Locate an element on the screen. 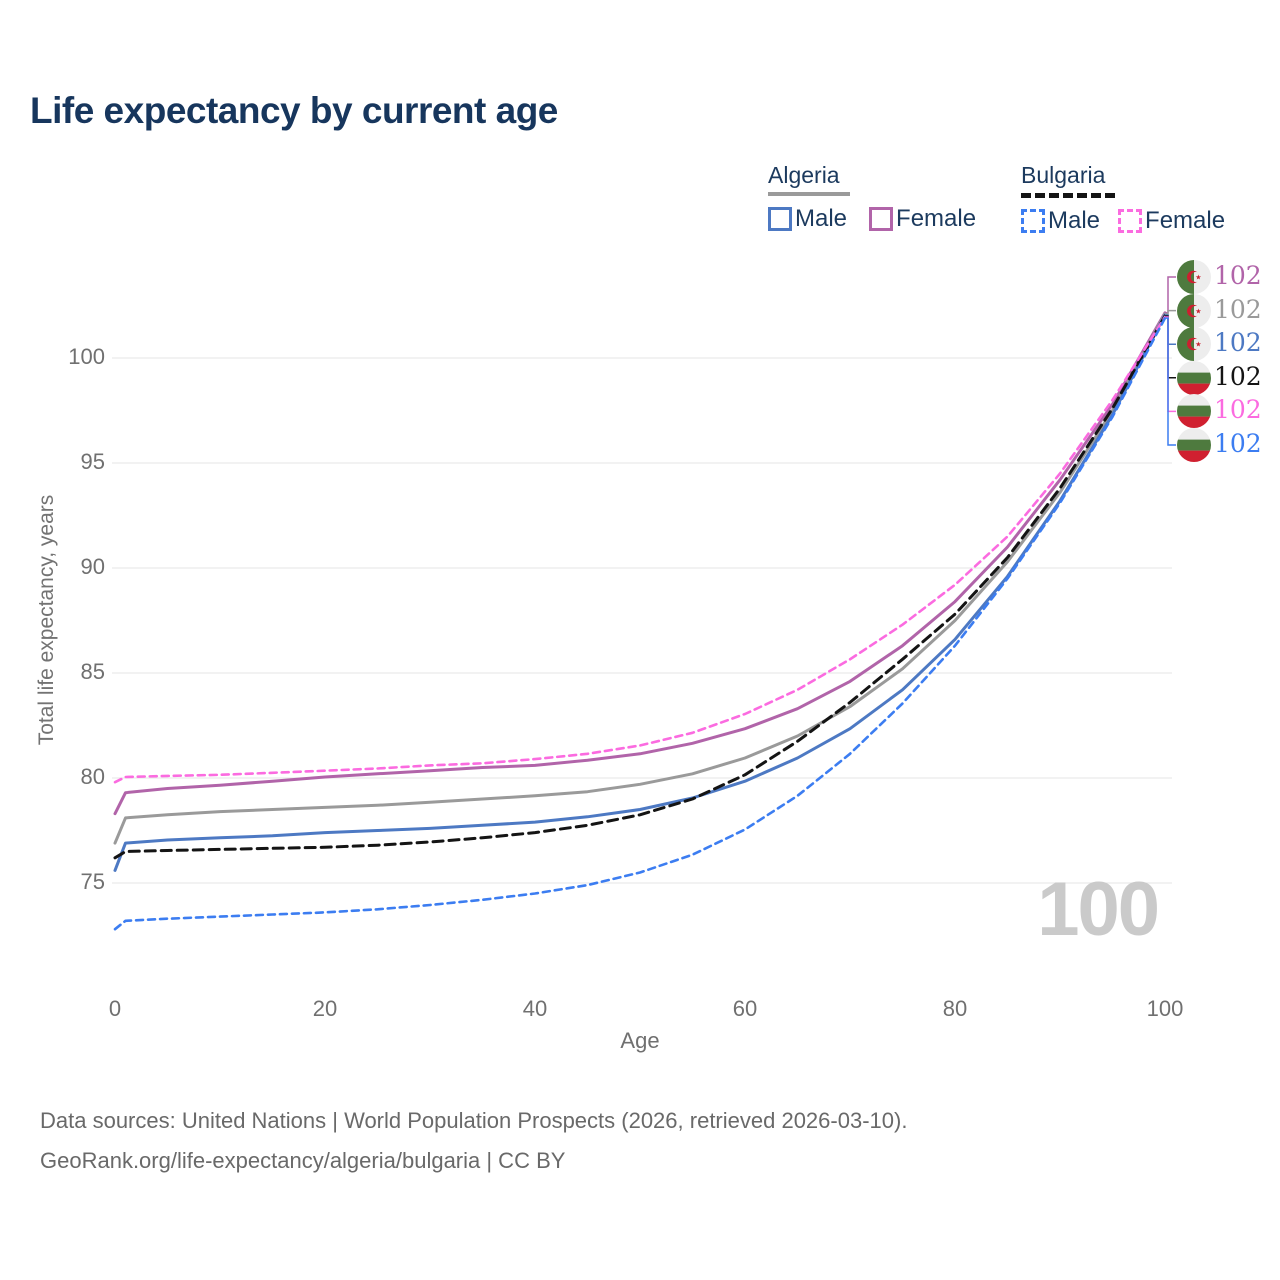 The height and width of the screenshot is (1280, 1280). end-value-label-bulgaria-total: 102 is located at coordinates (1238, 376).